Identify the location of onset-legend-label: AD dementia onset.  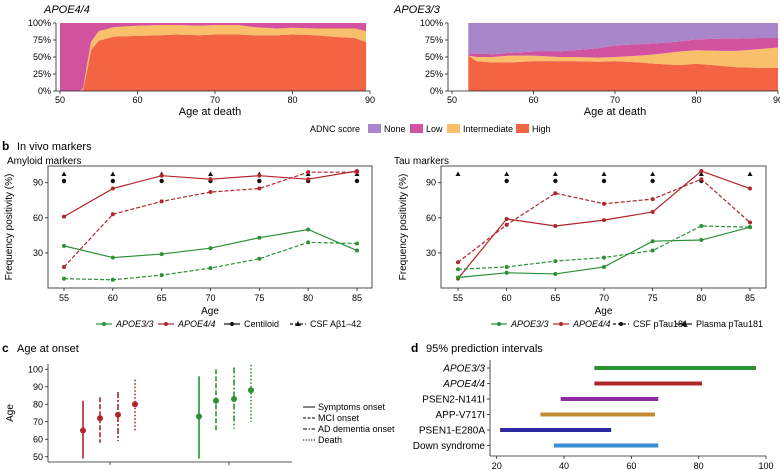
(356, 429).